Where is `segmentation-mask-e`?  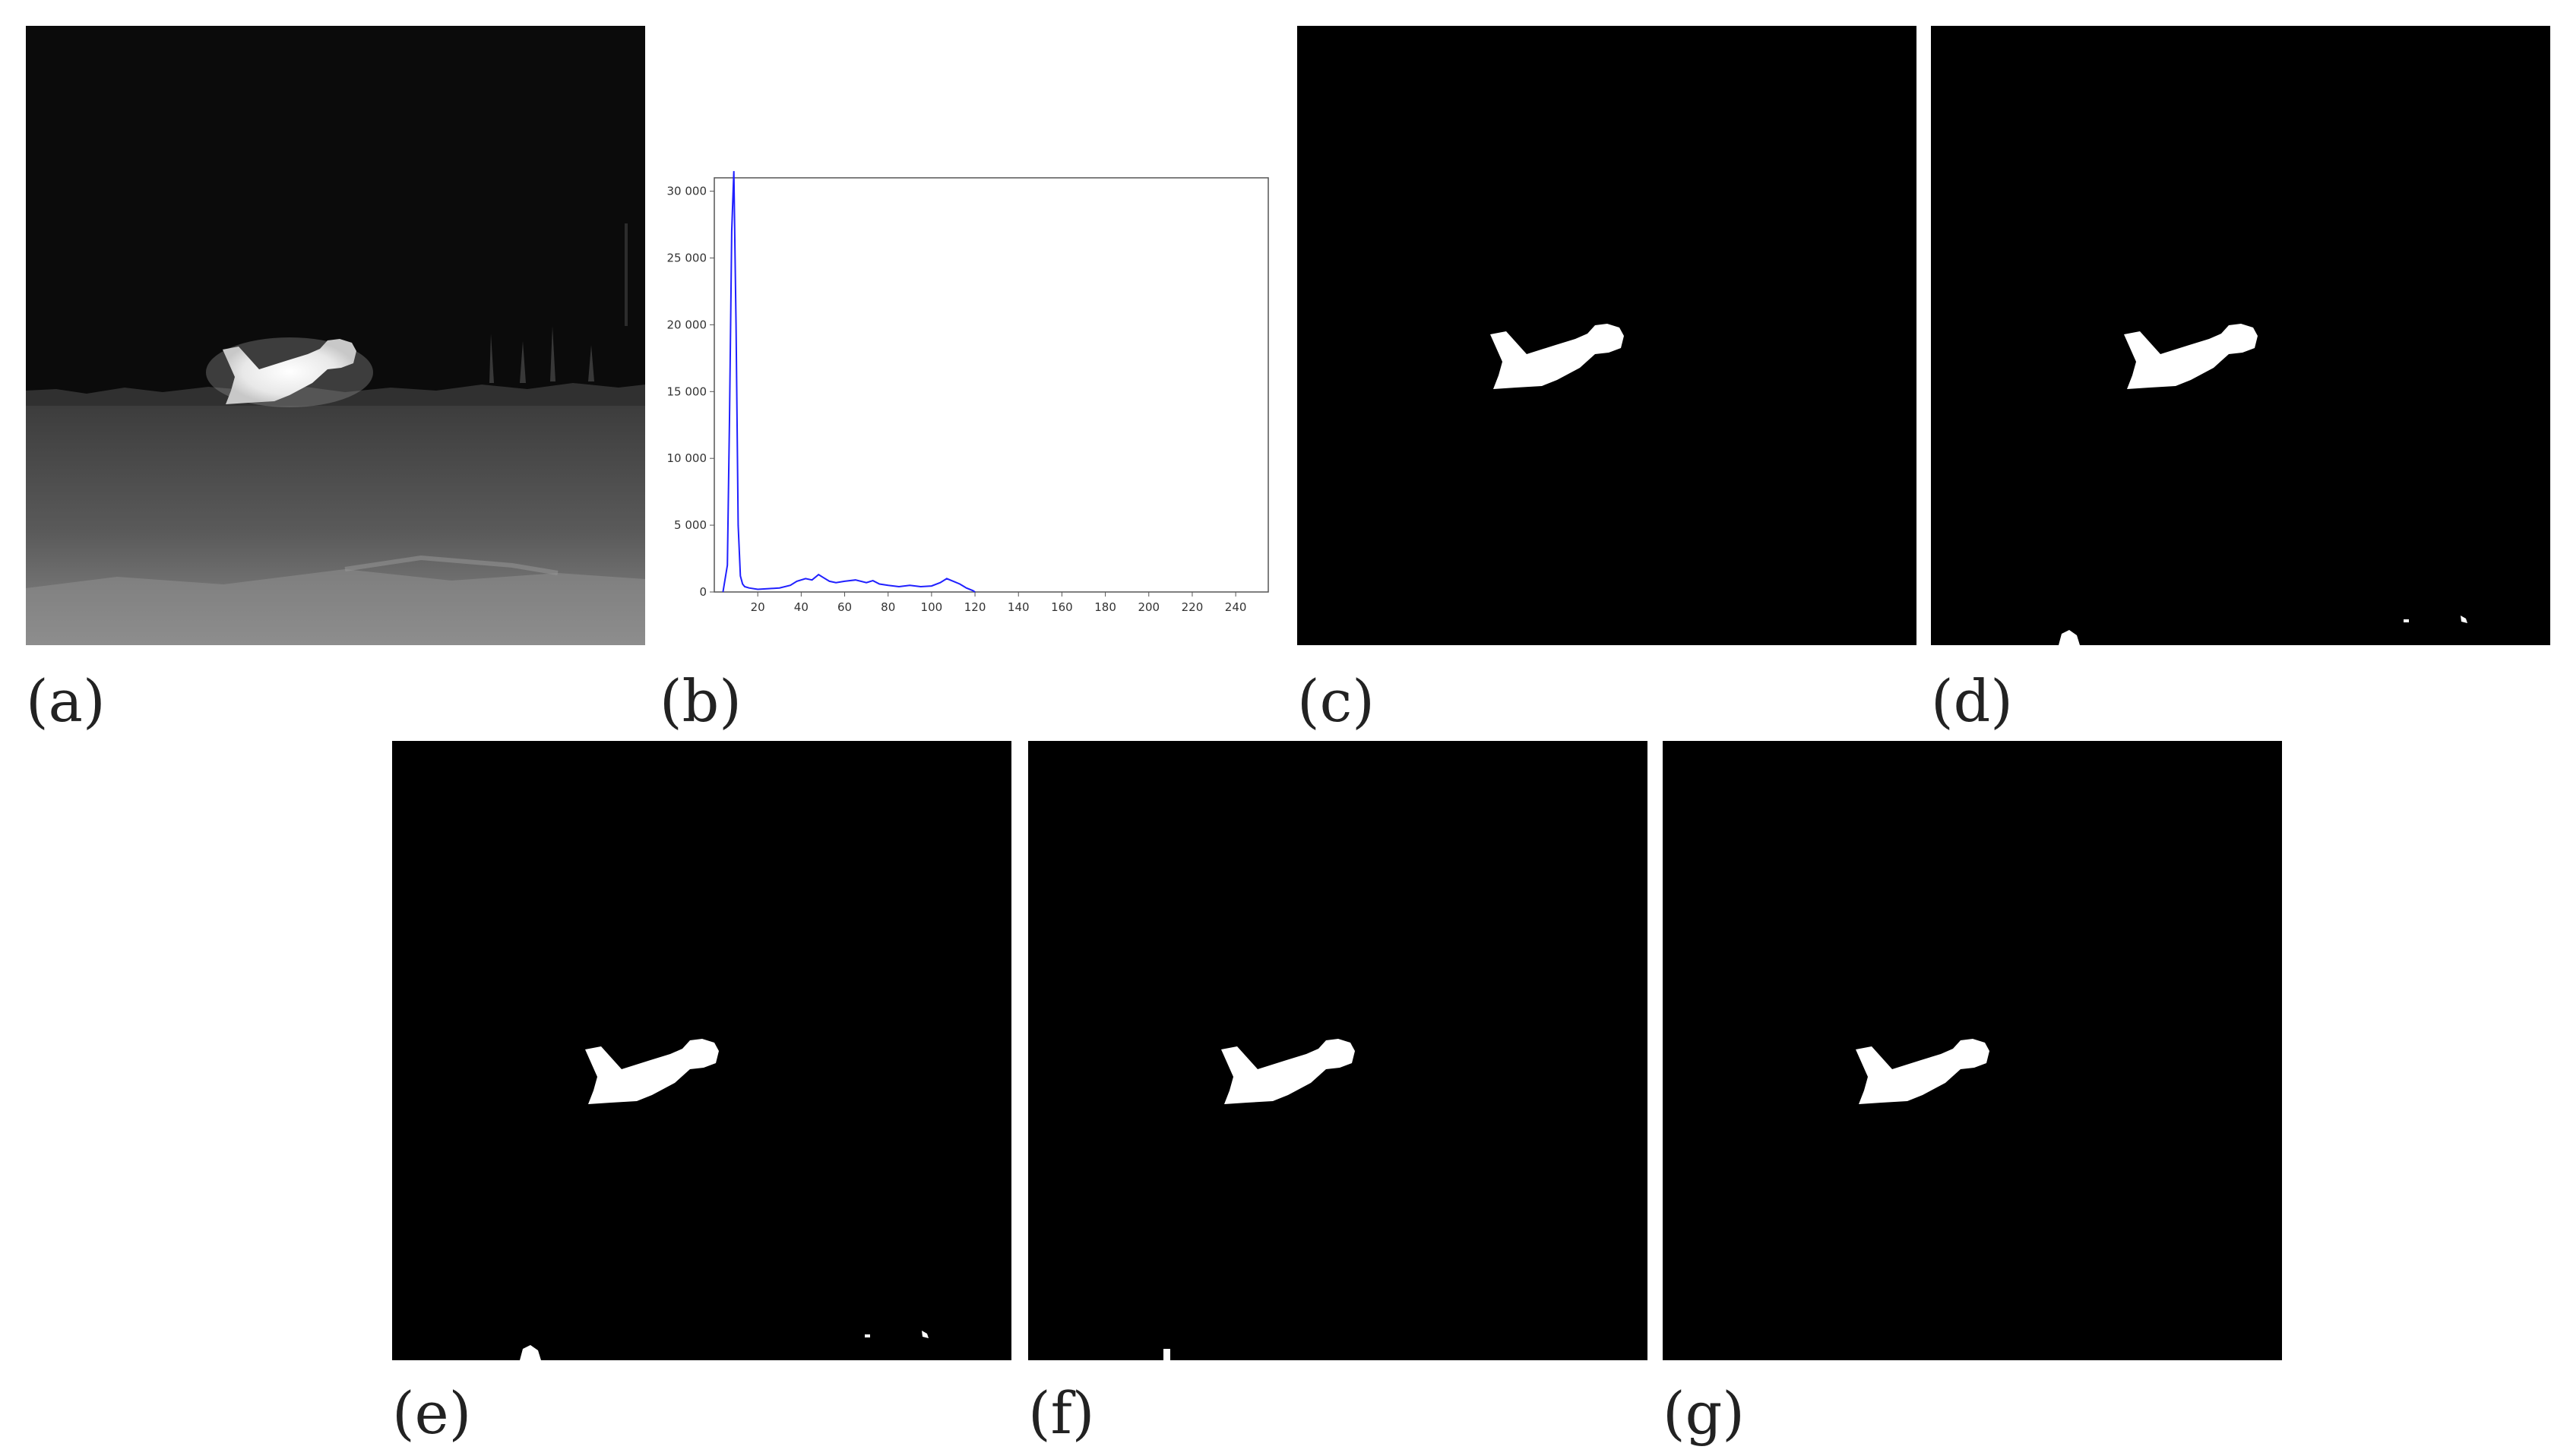
segmentation-mask-e is located at coordinates (724, 1200).